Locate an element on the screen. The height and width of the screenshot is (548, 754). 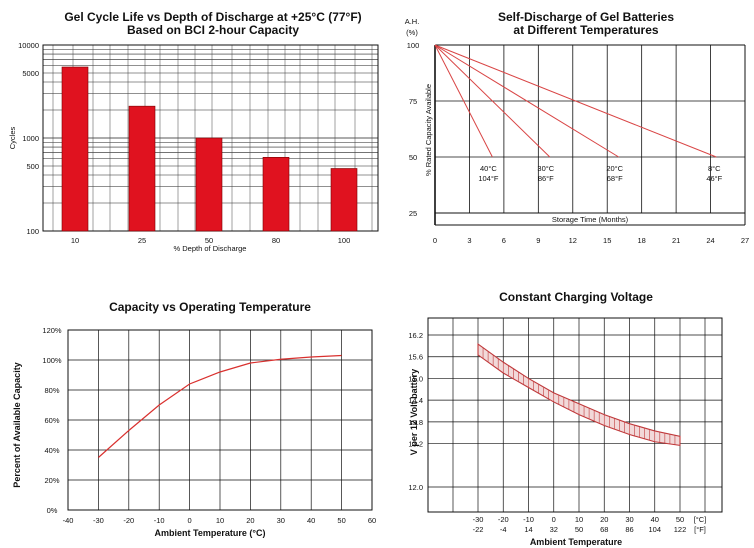
sd-x-tick: 18 is located at coordinates (641, 240).